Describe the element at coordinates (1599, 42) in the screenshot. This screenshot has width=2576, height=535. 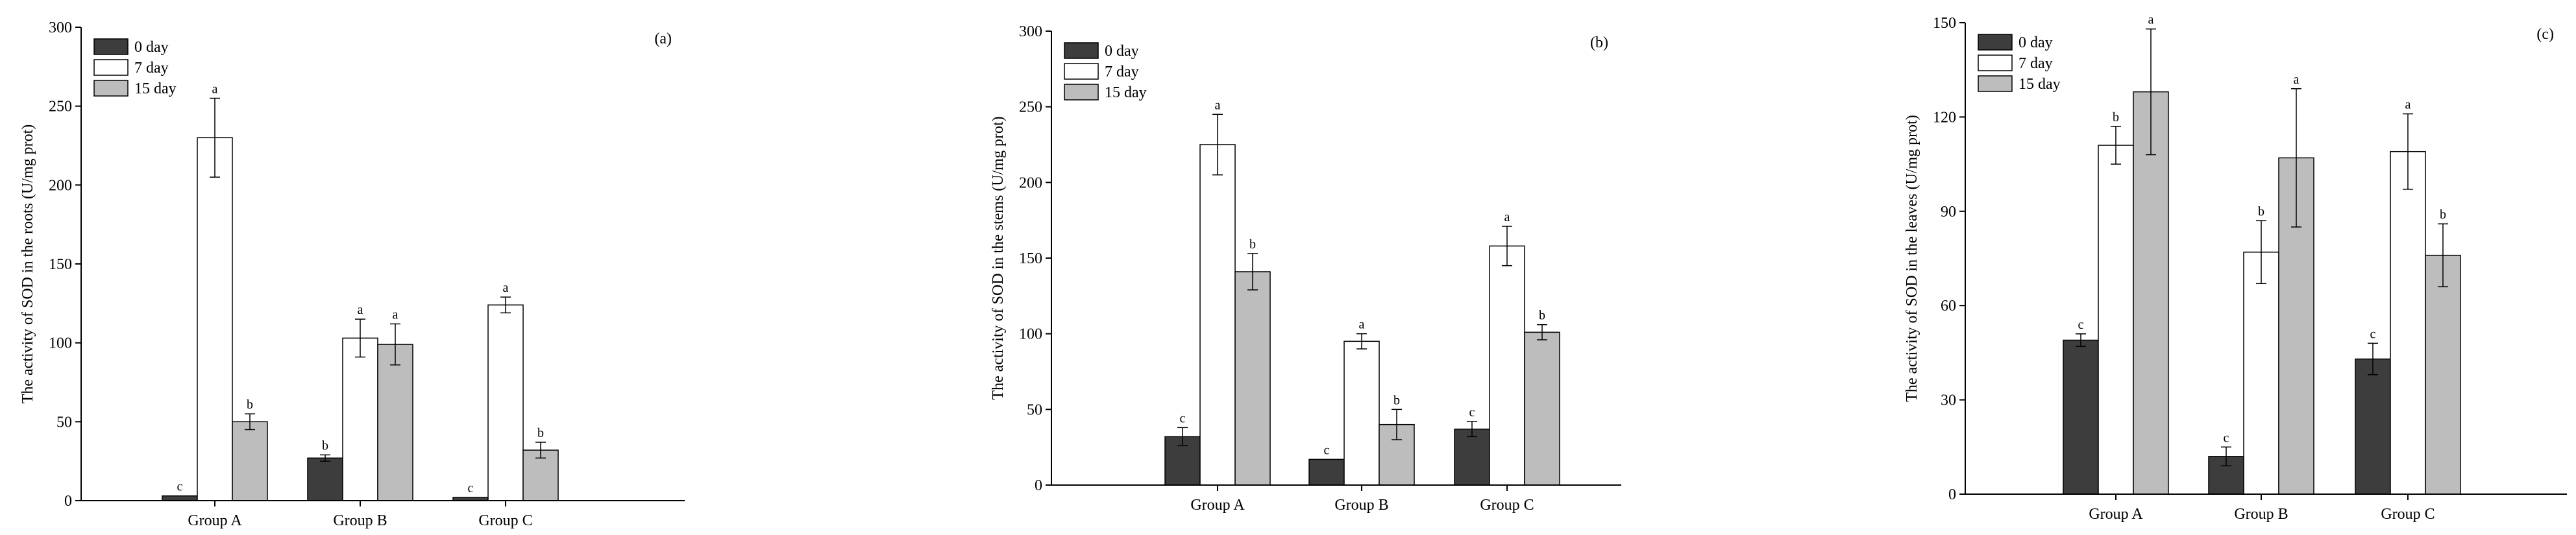
I see `panel-label: (b)` at that location.